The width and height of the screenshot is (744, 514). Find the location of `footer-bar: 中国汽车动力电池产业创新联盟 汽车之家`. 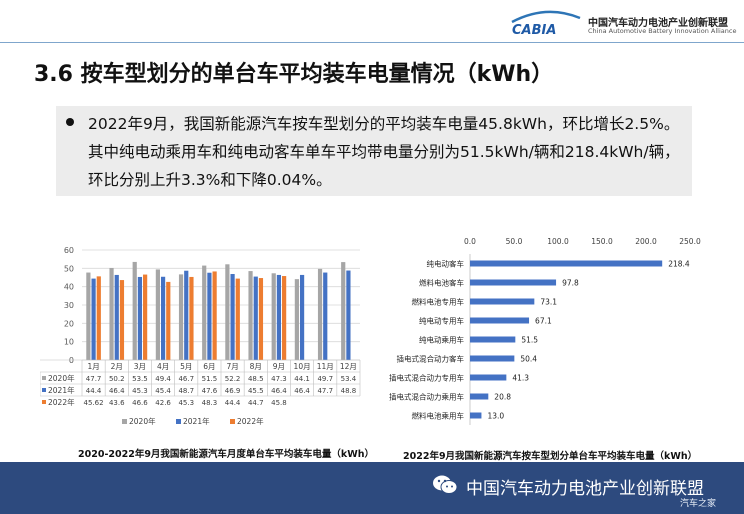

footer-bar: 中国汽车动力电池产业创新联盟 汽车之家 is located at coordinates (372, 488).